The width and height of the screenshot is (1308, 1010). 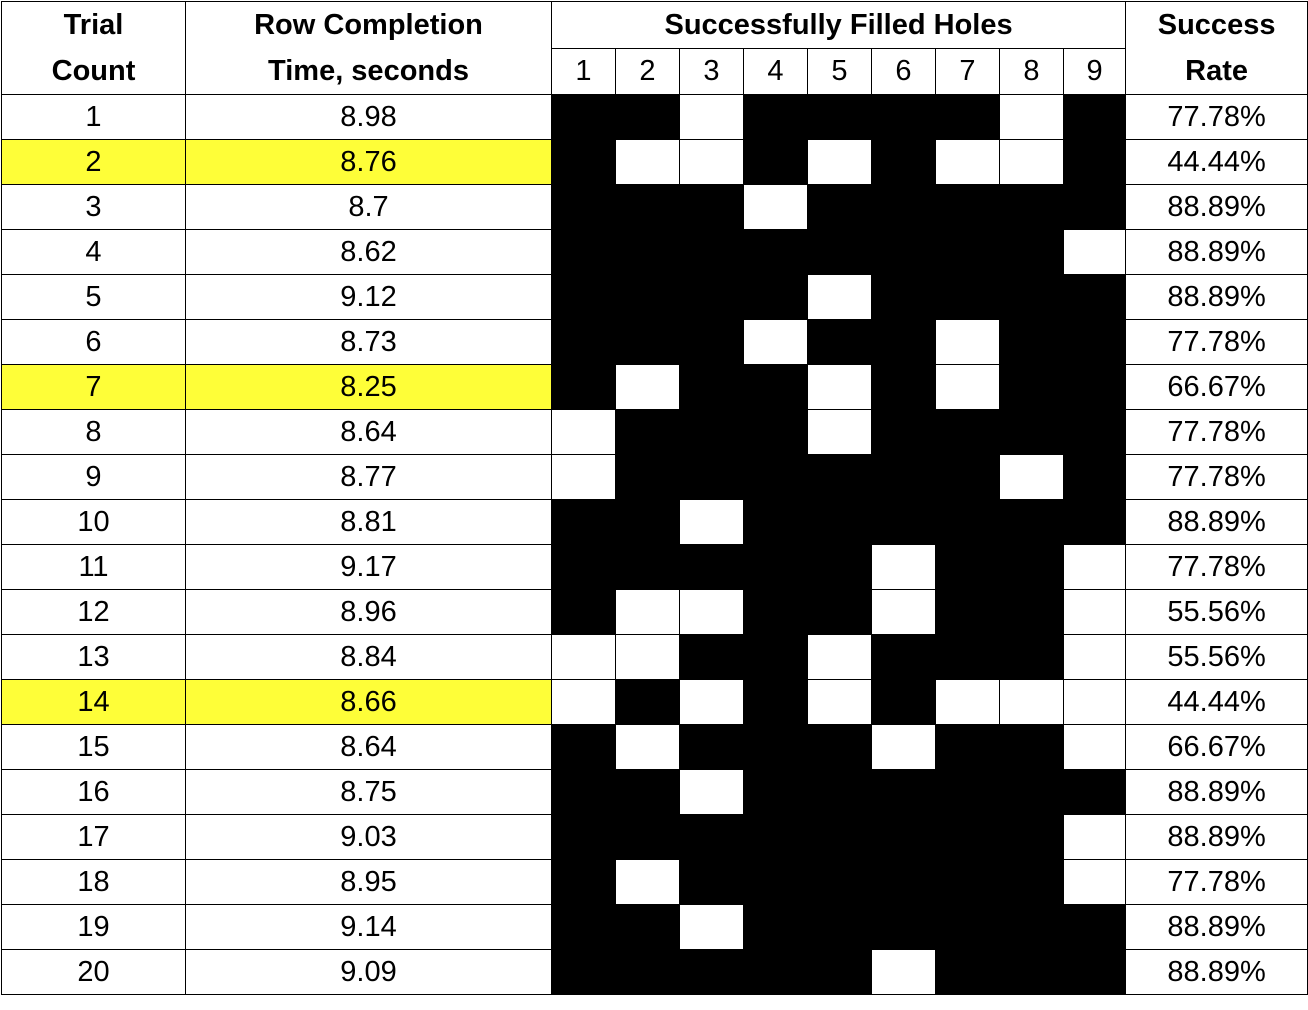 I want to click on trial-count-cell: 20, so click(x=93, y=972).